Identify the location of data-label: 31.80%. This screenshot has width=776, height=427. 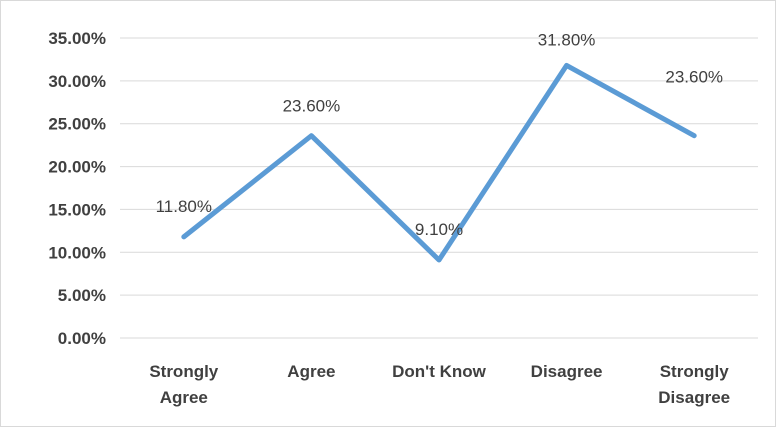
(567, 39).